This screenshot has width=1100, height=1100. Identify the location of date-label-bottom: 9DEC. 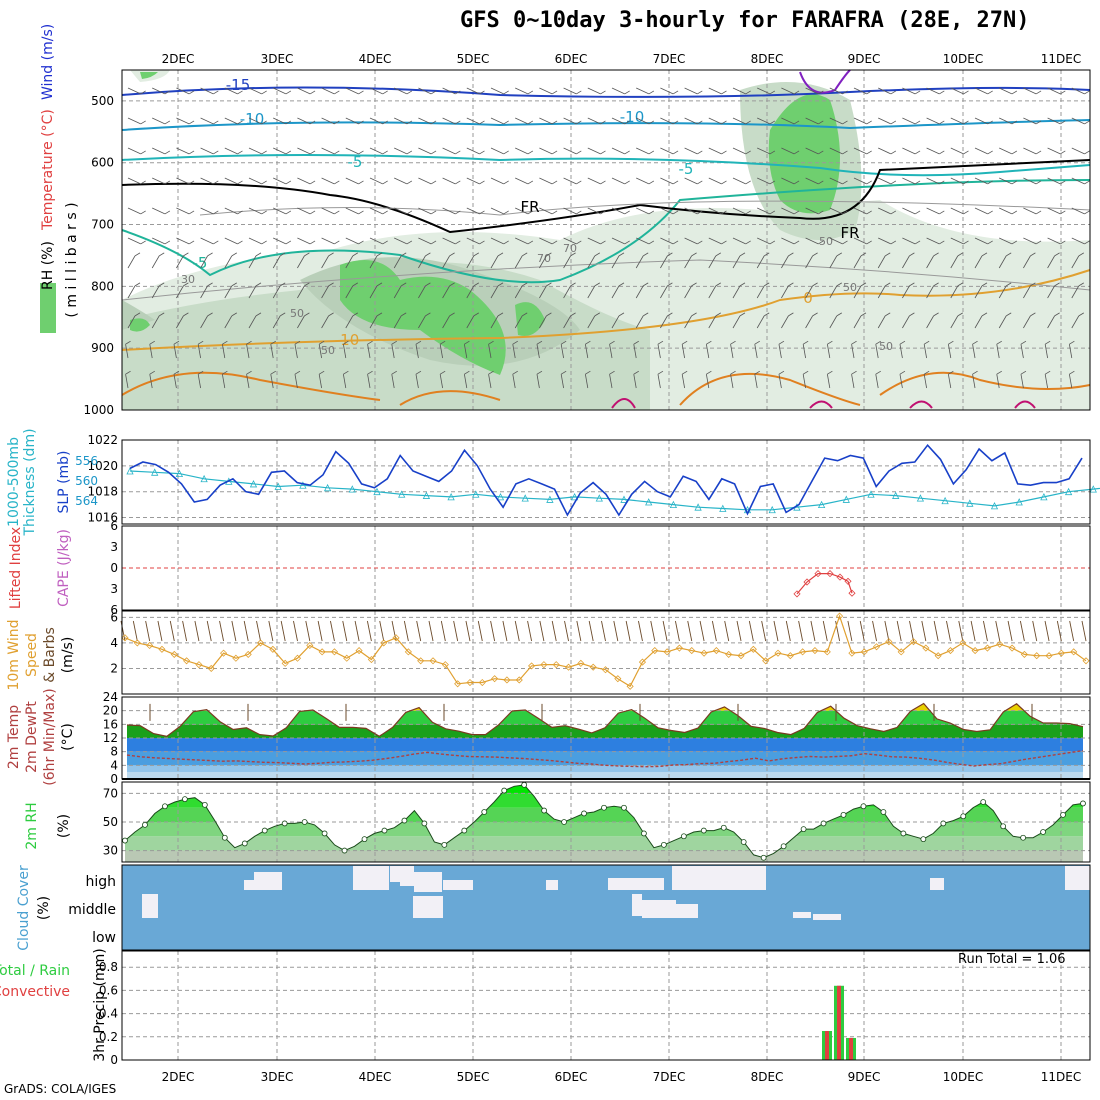
(864, 1077).